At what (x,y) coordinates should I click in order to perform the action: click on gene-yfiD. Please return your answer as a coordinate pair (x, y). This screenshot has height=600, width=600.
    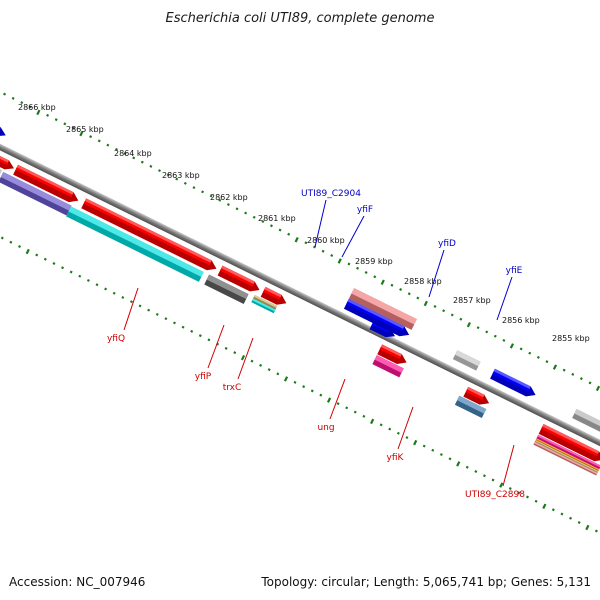
    Looking at the image, I should click on (466, 360).